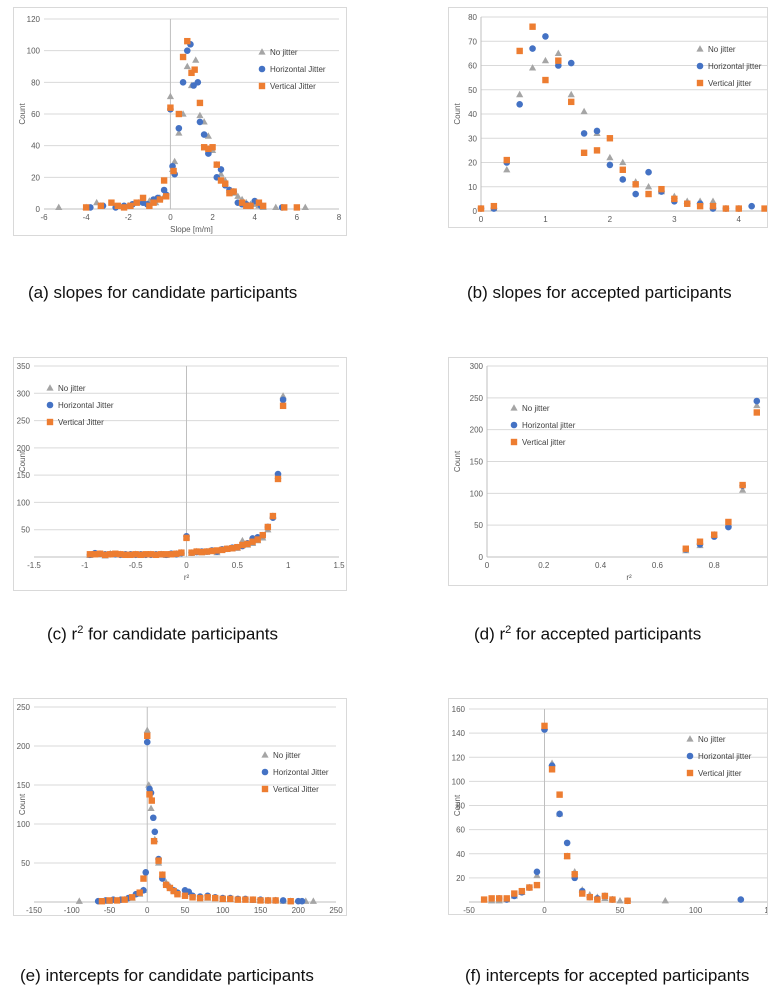 The width and height of the screenshot is (768, 989). Describe the element at coordinates (544, 442) in the screenshot. I see `legend-label: Vertical jitter` at that location.